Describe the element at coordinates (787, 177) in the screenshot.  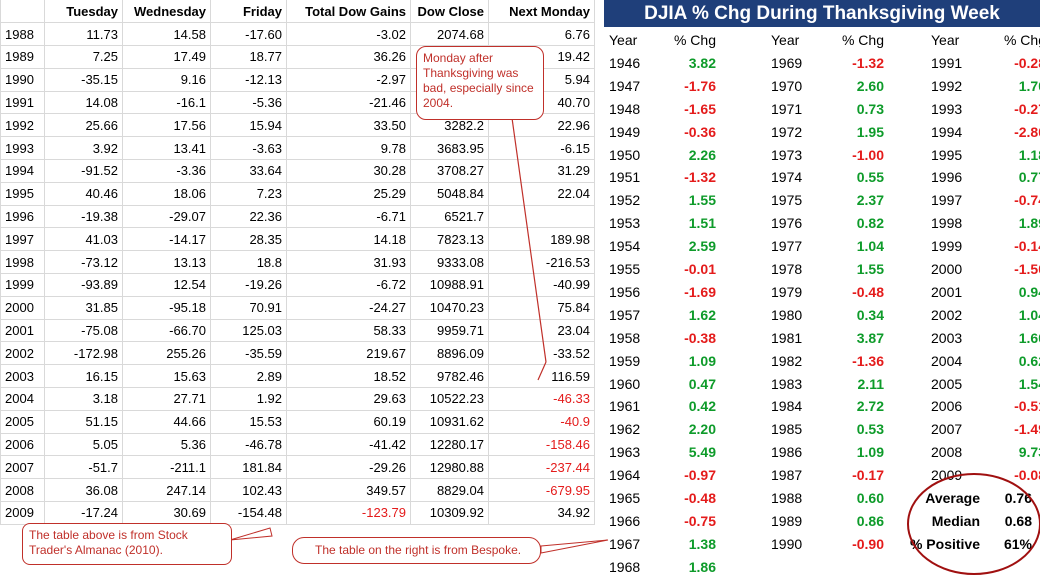
I see `year-cell: 1974` at that location.